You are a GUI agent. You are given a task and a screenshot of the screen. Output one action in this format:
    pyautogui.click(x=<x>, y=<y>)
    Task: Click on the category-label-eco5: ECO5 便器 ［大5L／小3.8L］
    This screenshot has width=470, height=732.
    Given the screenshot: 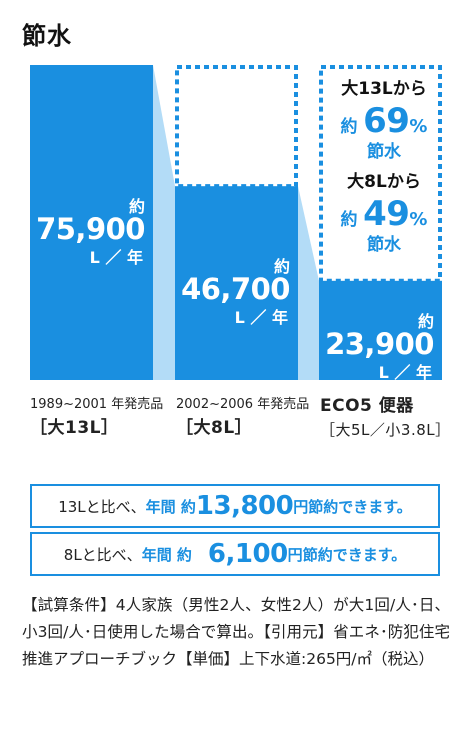 What is the action you would take?
    pyautogui.click(x=385, y=418)
    